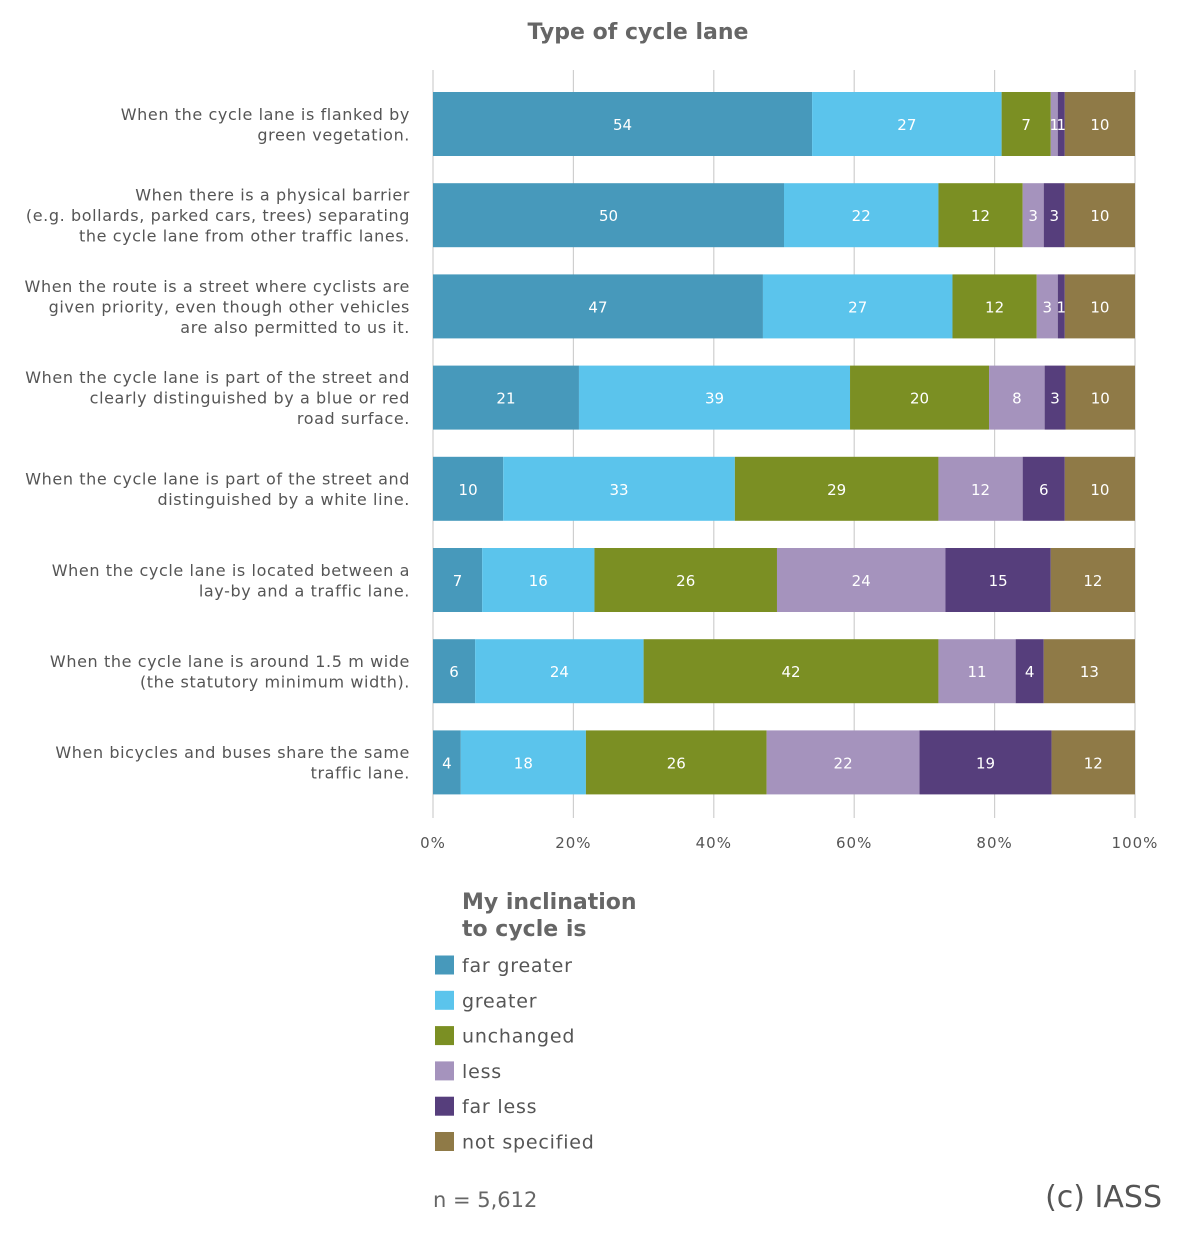  What do you see at coordinates (485, 1200) in the screenshot?
I see `sample-size-note: n = 5,612` at bounding box center [485, 1200].